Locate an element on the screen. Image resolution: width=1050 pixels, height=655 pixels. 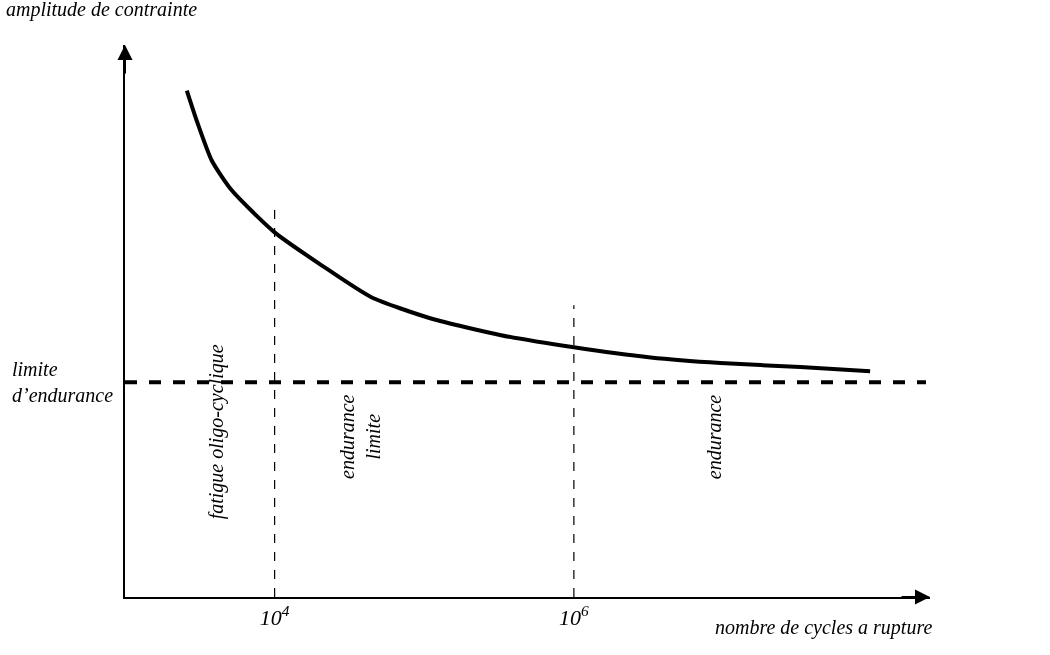
annotation: endurance limite is located at coordinates (360, 436).